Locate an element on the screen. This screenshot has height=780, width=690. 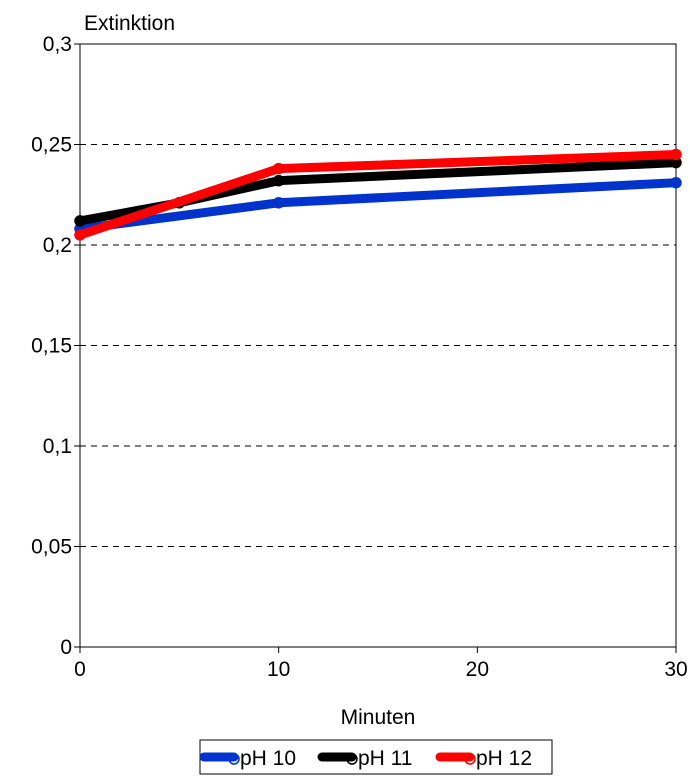
y-axis-ticks: 0 0,05 0,1 0,15 0,2 0,25 0,3 is located at coordinates (55, 346).